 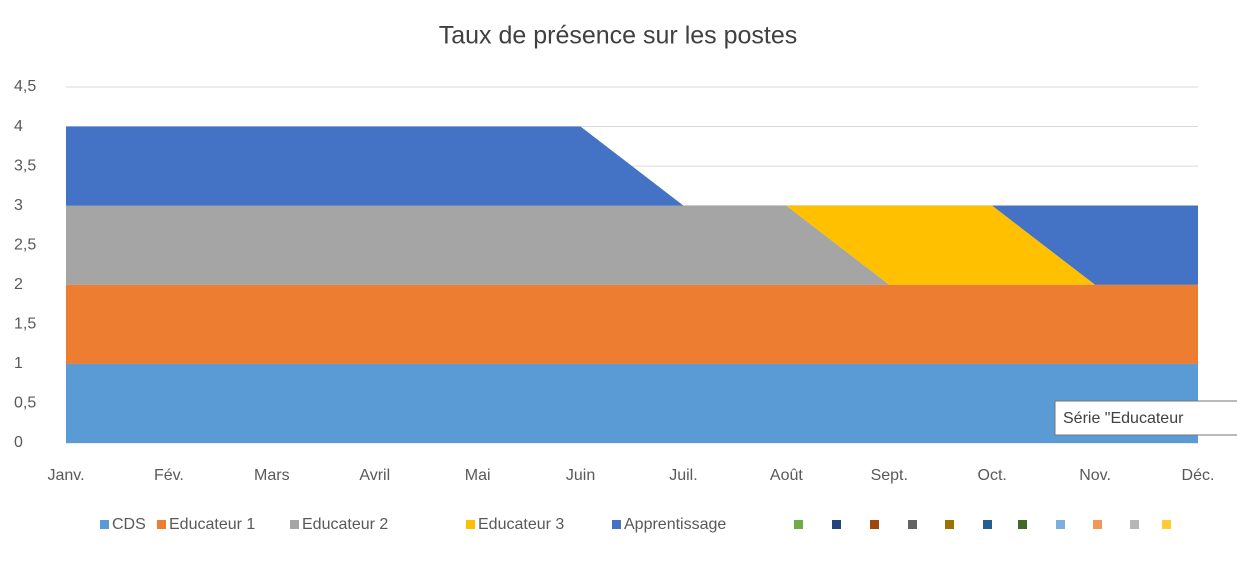 I want to click on legend-extra, so click(x=982, y=524).